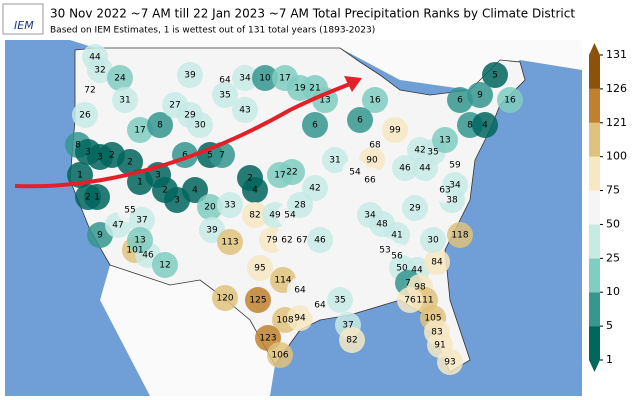  What do you see at coordinates (594, 49) in the screenshot?
I see `colorbar-top-cap` at bounding box center [594, 49].